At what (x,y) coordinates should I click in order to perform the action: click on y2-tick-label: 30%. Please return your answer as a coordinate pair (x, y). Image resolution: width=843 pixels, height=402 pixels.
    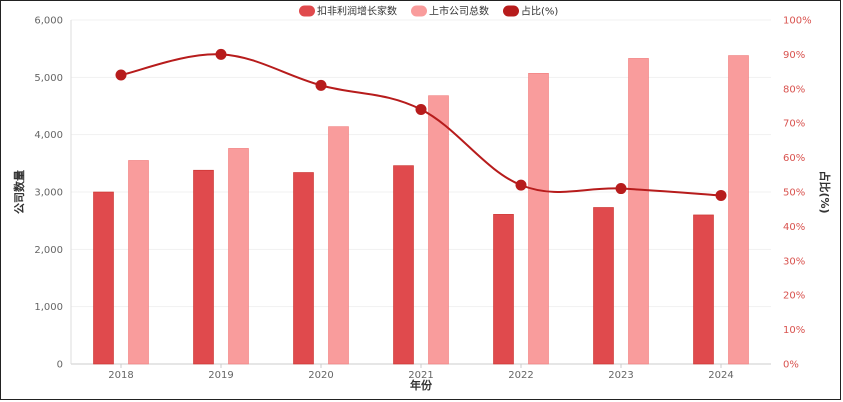
    Looking at the image, I should click on (794, 261).